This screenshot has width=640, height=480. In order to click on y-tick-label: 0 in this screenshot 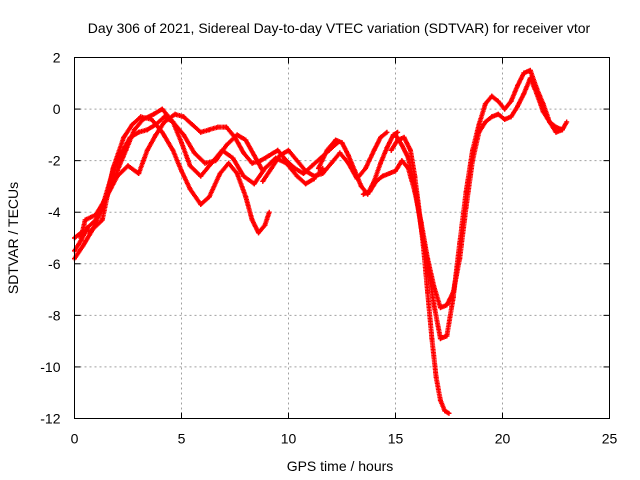, I will do `click(57, 109)`.